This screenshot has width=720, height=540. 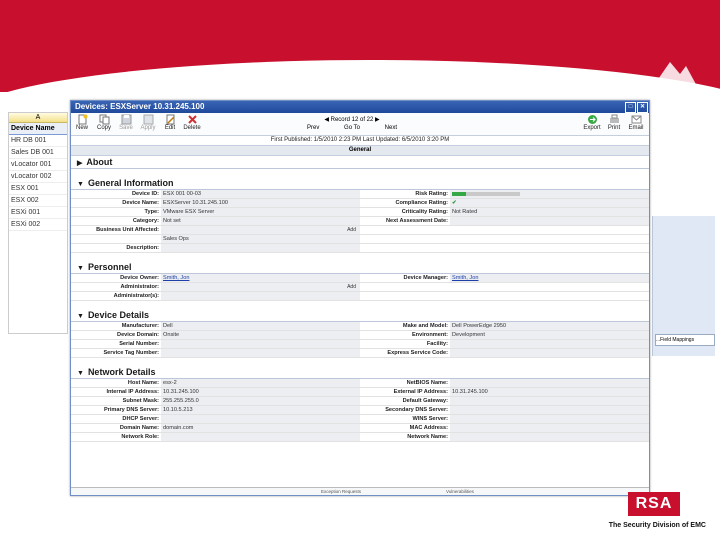 What do you see at coordinates (685, 340) in the screenshot?
I see `field-mappings-tab: ...Field Mappings` at bounding box center [685, 340].